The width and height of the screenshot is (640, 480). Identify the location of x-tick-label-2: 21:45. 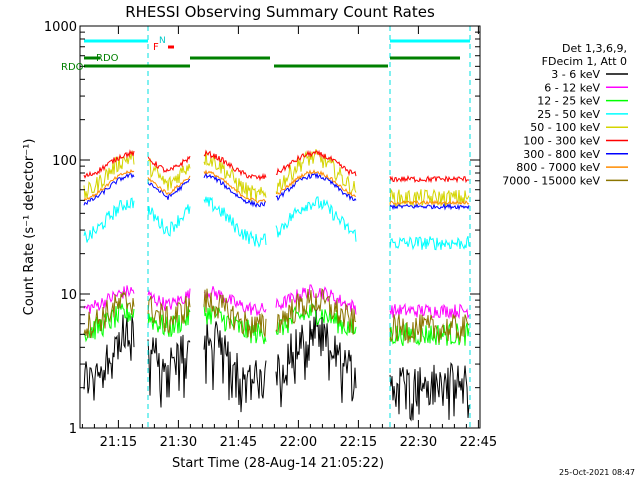
(238, 442).